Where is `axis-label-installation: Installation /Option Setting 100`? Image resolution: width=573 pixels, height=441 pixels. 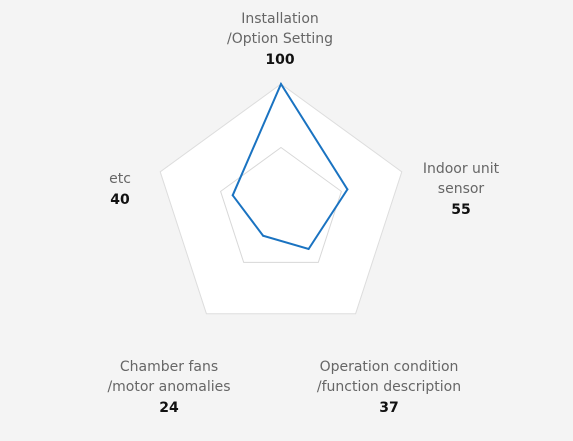 axis-label-installation: Installation /Option Setting 100 is located at coordinates (280, 40).